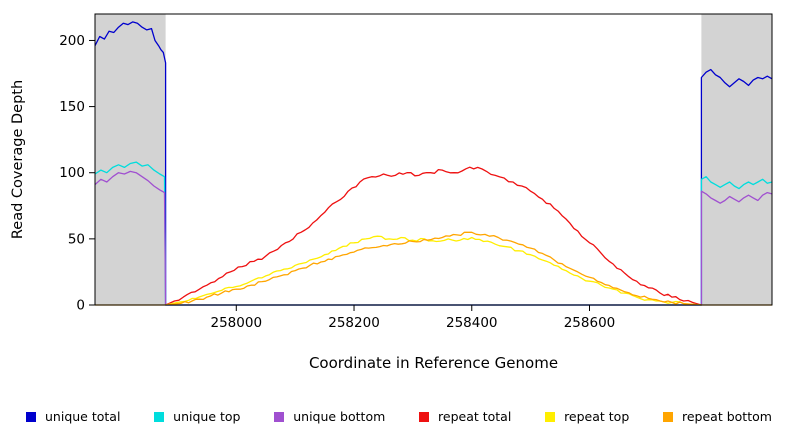 Image resolution: width=792 pixels, height=432 pixels. I want to click on x-tick-label: 258200, so click(354, 323).